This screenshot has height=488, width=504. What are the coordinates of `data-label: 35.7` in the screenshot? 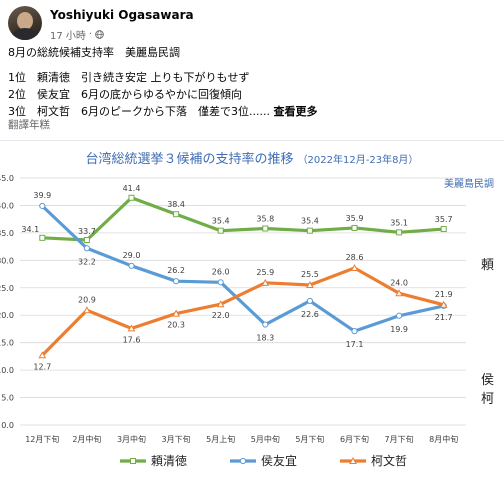 It's located at (444, 219).